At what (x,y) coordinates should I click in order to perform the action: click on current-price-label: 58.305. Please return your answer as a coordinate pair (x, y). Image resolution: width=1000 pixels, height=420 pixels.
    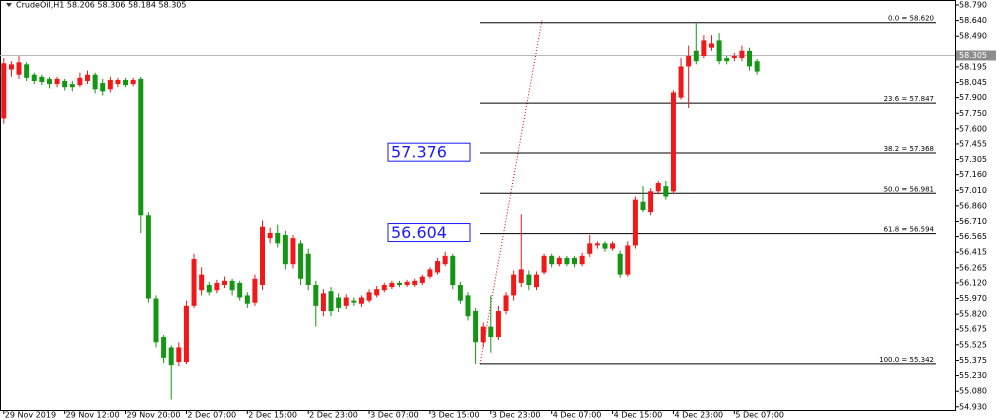
    Looking at the image, I should click on (973, 55).